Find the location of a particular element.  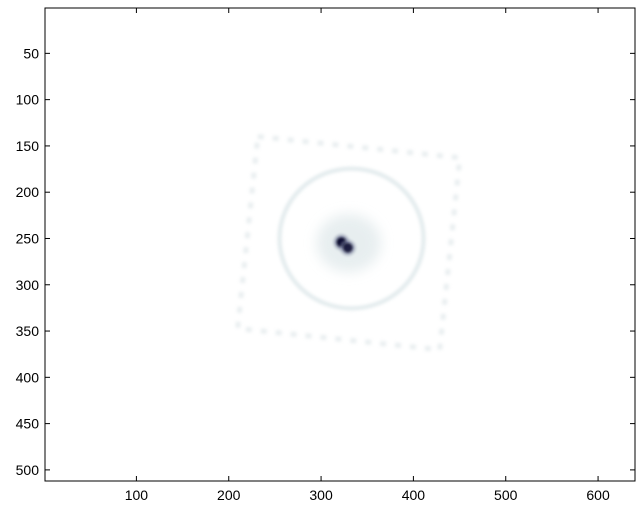

y-tick-label: 150 is located at coordinates (28, 146).